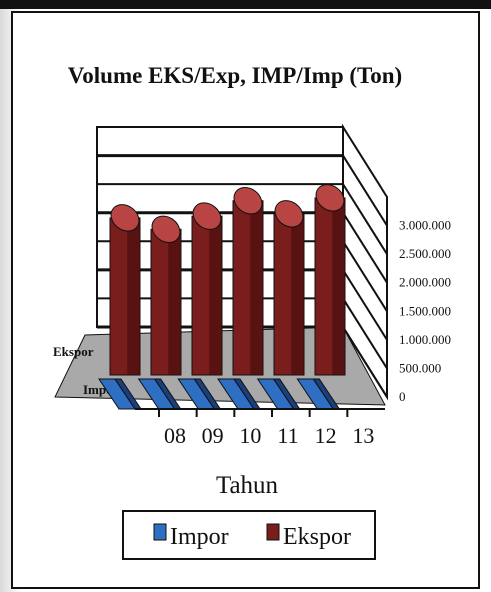 The image size is (491, 592). Describe the element at coordinates (249, 535) in the screenshot. I see `legend: Impor Ekspor` at that location.